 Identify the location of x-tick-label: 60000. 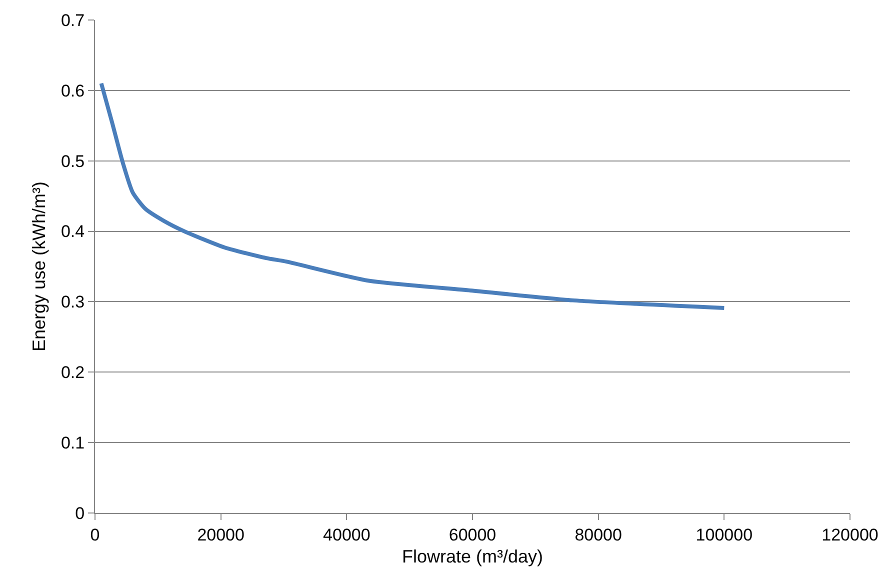
(472, 534).